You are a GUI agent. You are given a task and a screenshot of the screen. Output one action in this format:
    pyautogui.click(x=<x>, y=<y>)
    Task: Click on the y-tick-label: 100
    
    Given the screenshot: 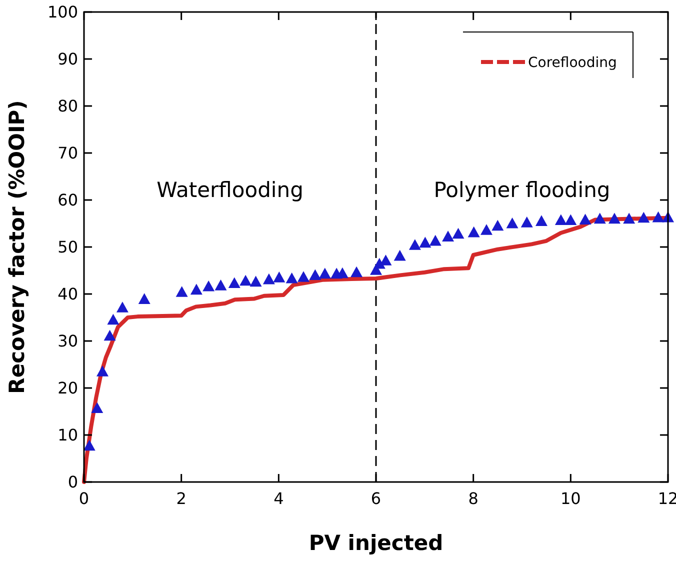 What is the action you would take?
    pyautogui.click(x=62, y=12)
    